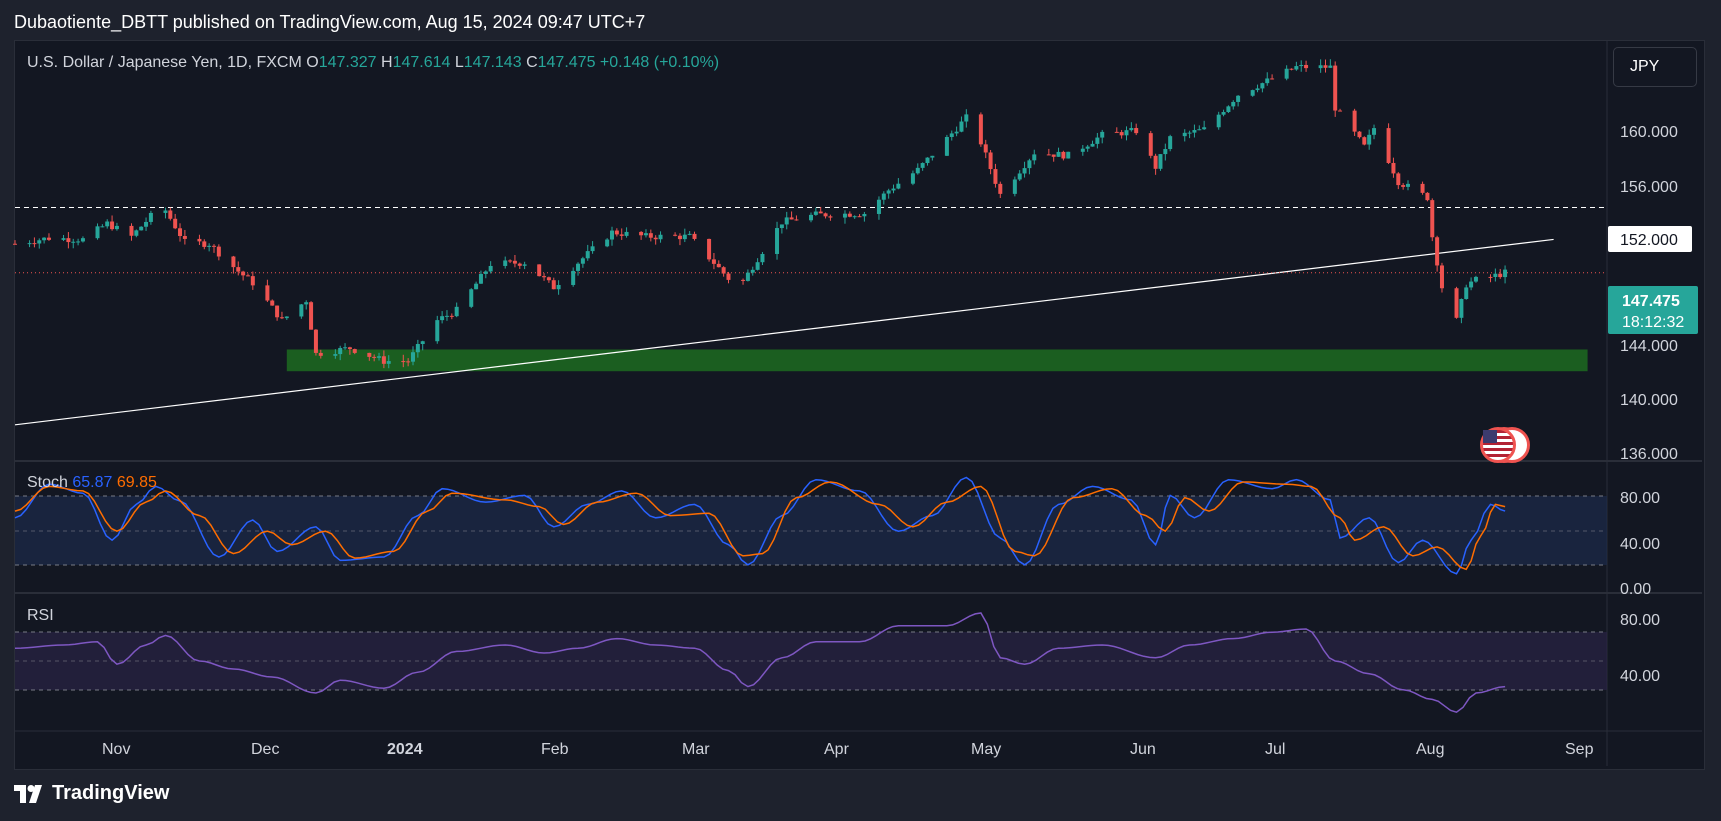 This screenshot has height=821, width=1721. I want to click on stoch-d-line, so click(760, 526).